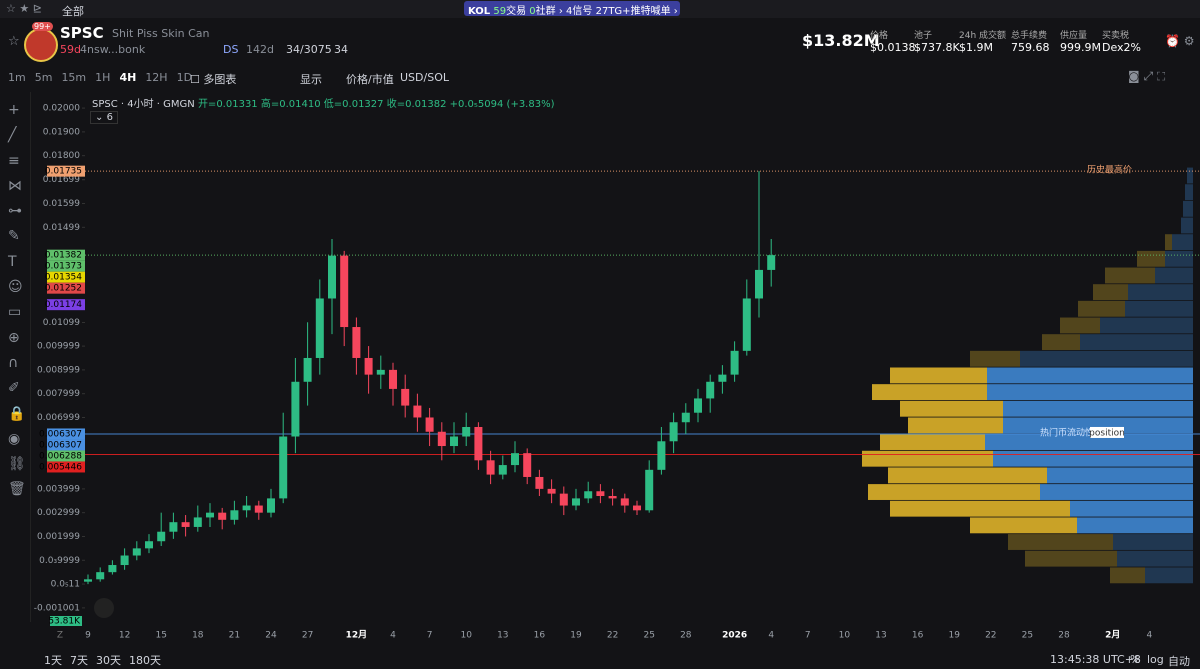  I want to click on token-name: Shit Piss Skin Can, so click(161, 33).